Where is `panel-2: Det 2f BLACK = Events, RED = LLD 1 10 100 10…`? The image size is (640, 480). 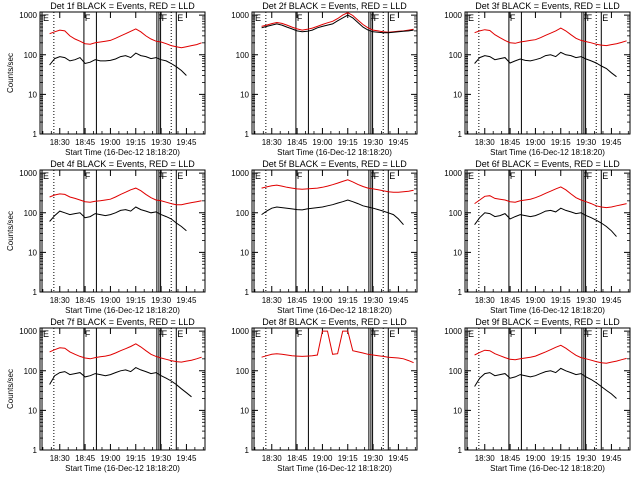 panel-2: Det 2f BLACK = Events, RED = LLD 1 10 100 10… is located at coordinates (324, 79).